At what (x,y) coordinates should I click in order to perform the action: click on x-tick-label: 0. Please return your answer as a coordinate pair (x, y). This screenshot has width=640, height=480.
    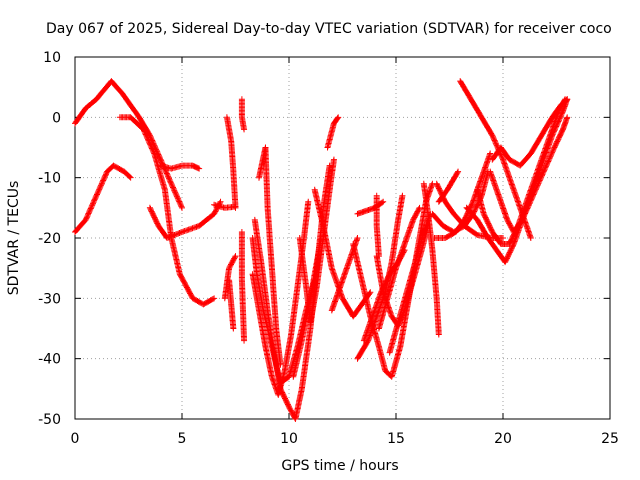
    Looking at the image, I should click on (75, 439).